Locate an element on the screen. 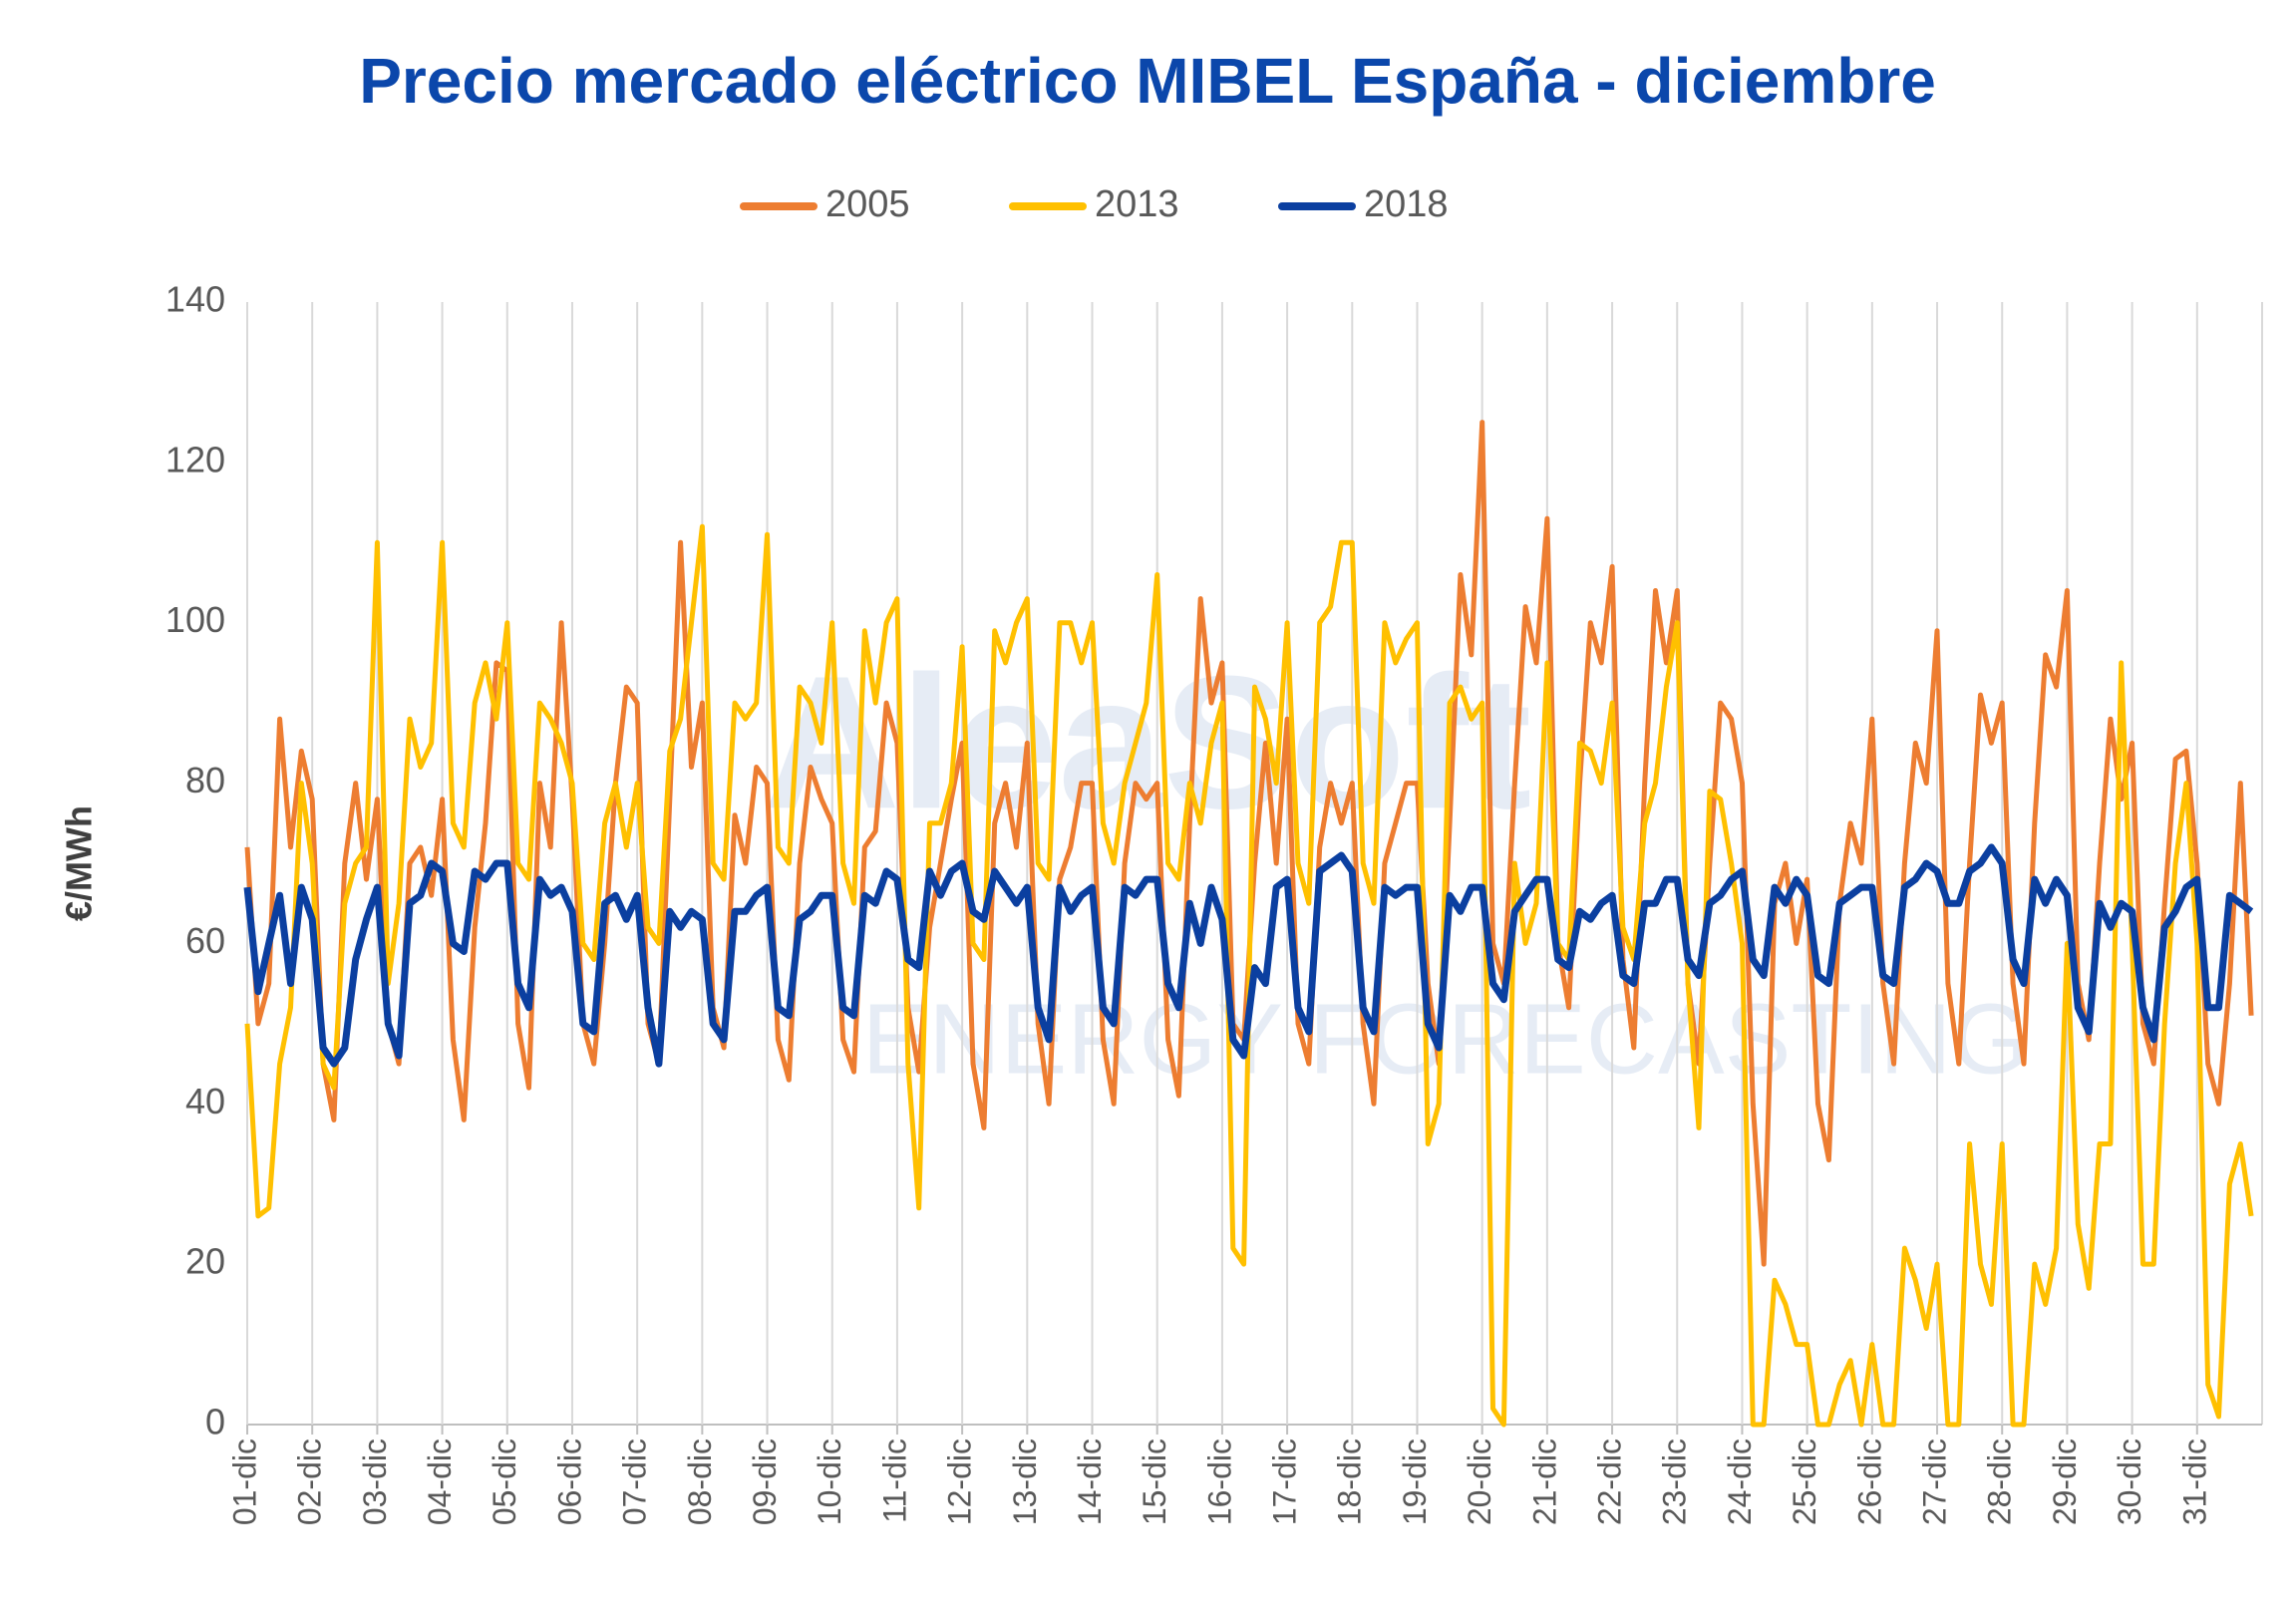 The width and height of the screenshot is (2296, 1601). series-line is located at coordinates (1248, 955).